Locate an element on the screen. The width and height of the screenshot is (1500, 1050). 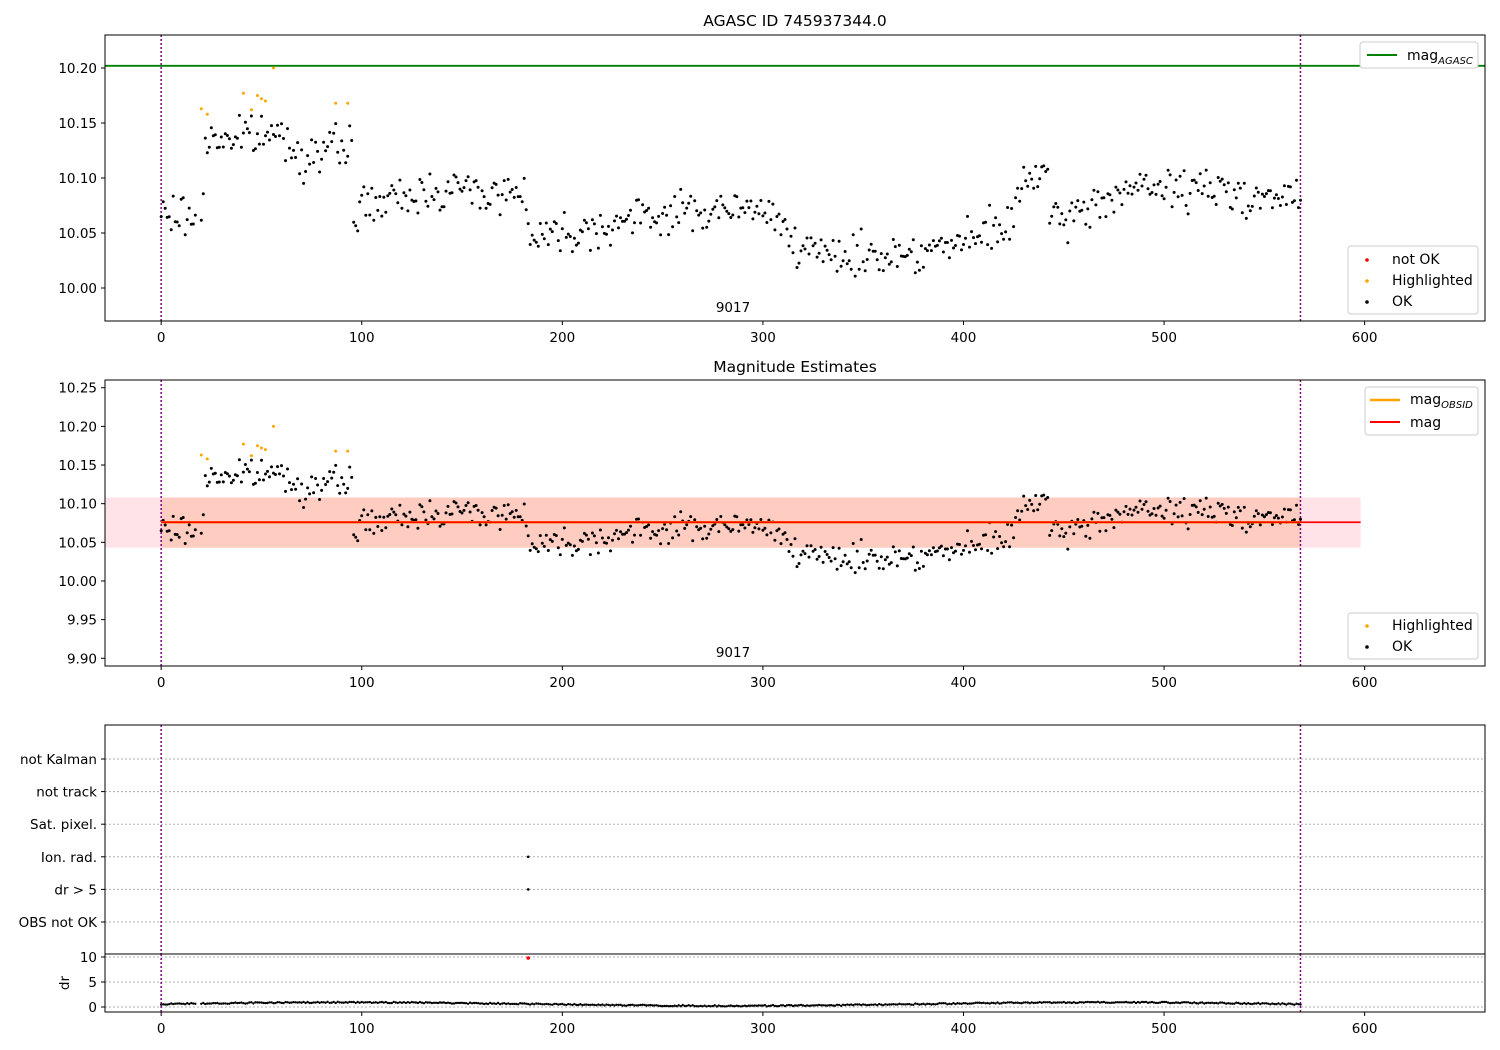
top-highlighted-point is located at coordinates (273, 68).